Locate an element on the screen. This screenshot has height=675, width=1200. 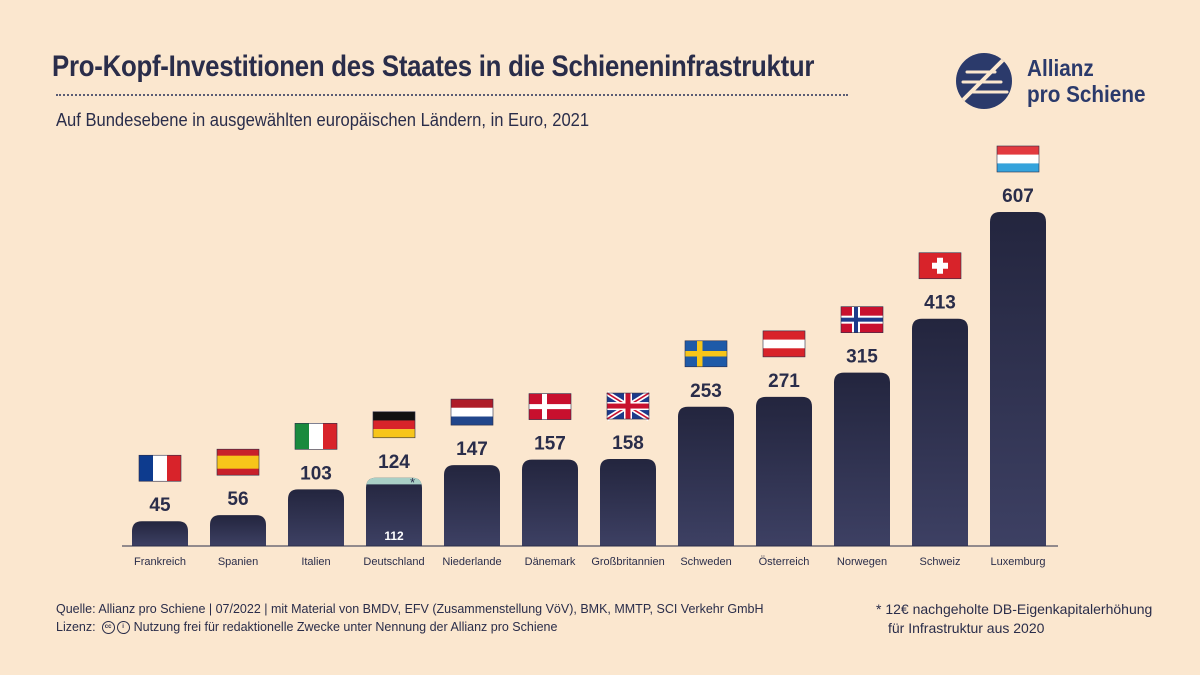
category-label-osterreich: Österreich is located at coordinates (784, 562).